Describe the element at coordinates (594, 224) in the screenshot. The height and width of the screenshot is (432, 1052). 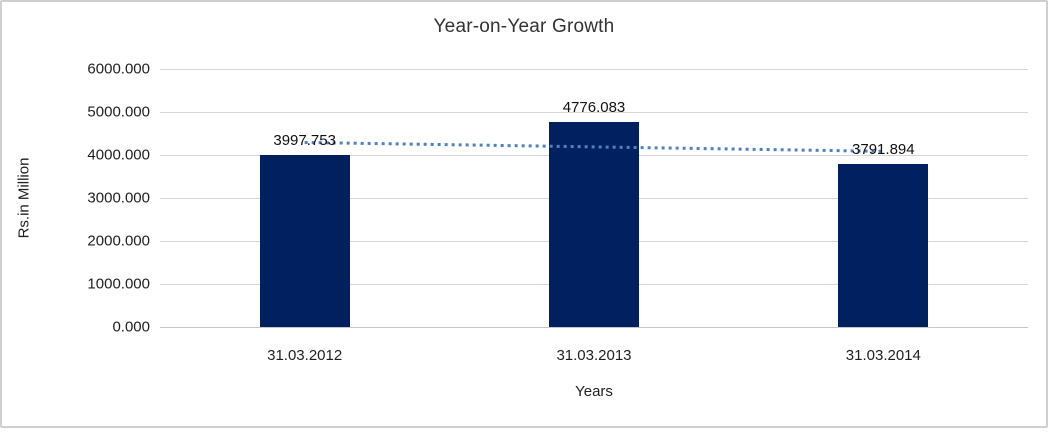
I see `bar-31.03.2013` at that location.